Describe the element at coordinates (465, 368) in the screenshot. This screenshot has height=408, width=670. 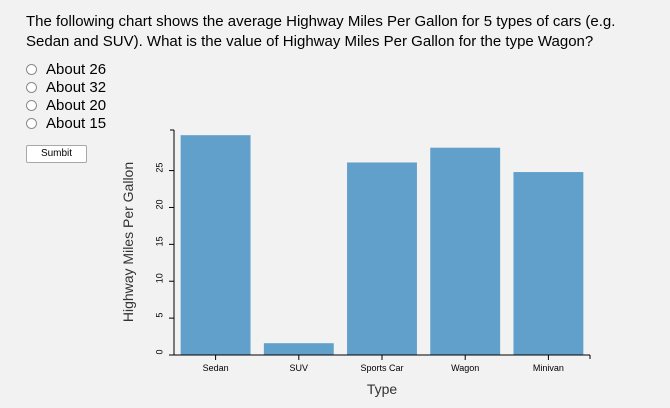
I see `x-tick-label: Wagon` at that location.